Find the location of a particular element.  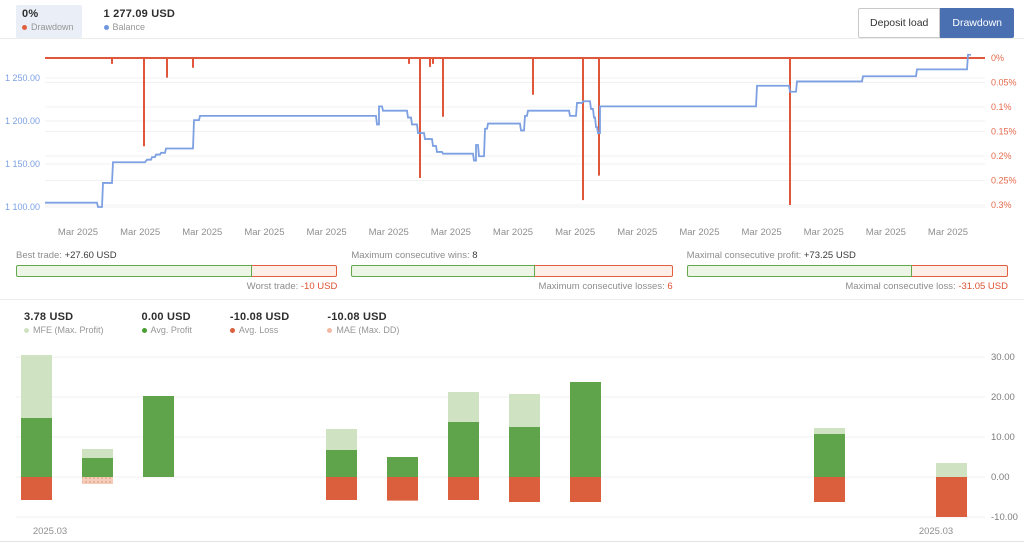

max-wins-value: 8 is located at coordinates (475, 255).